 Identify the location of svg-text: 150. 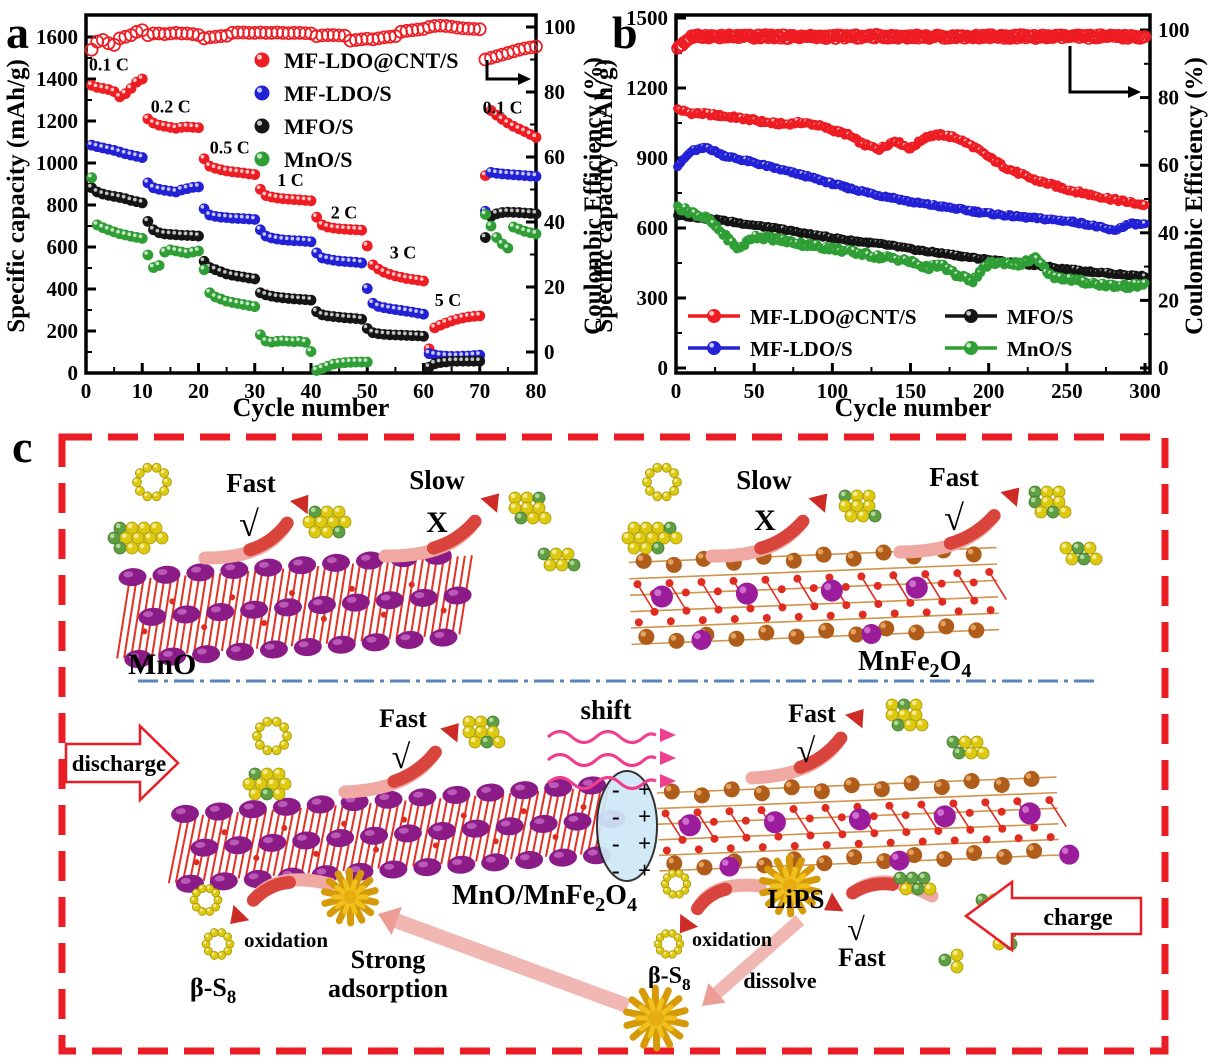
(911, 391).